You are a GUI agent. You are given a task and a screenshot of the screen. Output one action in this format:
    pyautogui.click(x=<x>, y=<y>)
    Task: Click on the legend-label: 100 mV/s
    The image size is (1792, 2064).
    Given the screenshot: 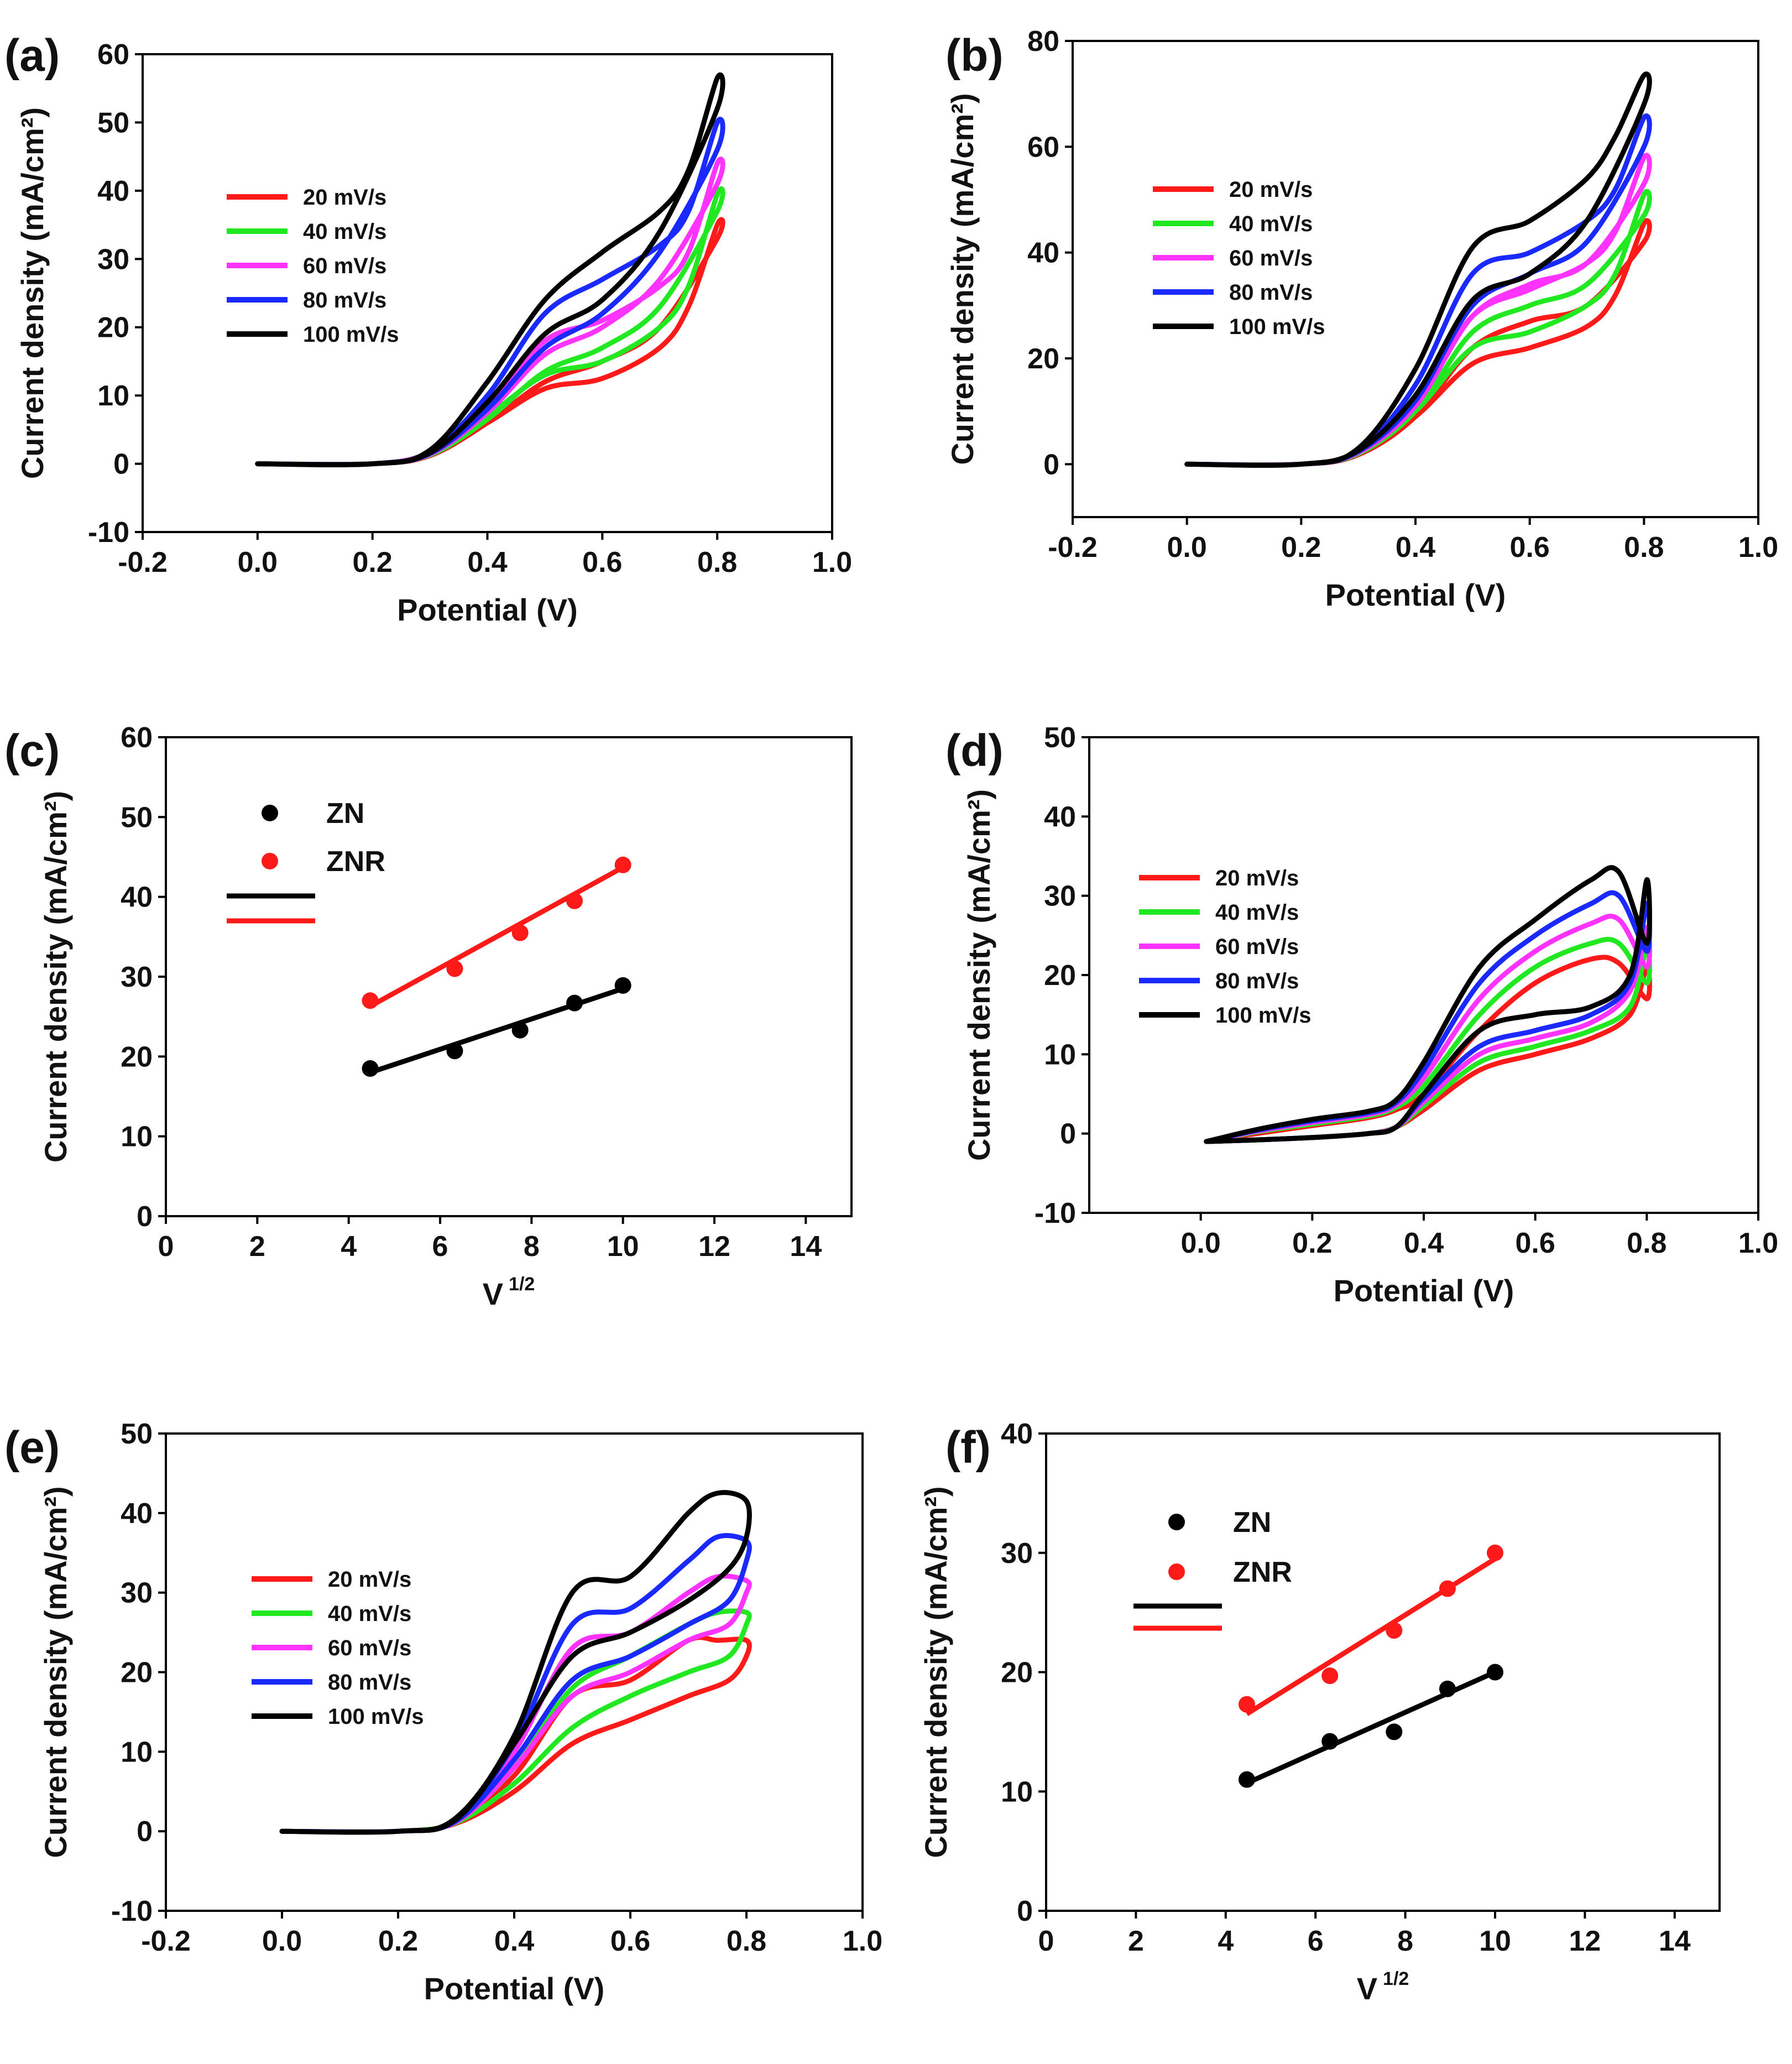 What is the action you would take?
    pyautogui.click(x=351, y=335)
    